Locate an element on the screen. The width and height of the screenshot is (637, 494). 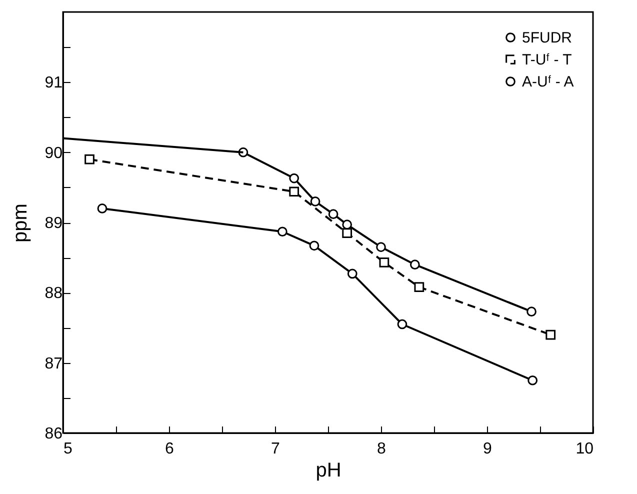
x-tick-label: 6 is located at coordinates (169, 449).